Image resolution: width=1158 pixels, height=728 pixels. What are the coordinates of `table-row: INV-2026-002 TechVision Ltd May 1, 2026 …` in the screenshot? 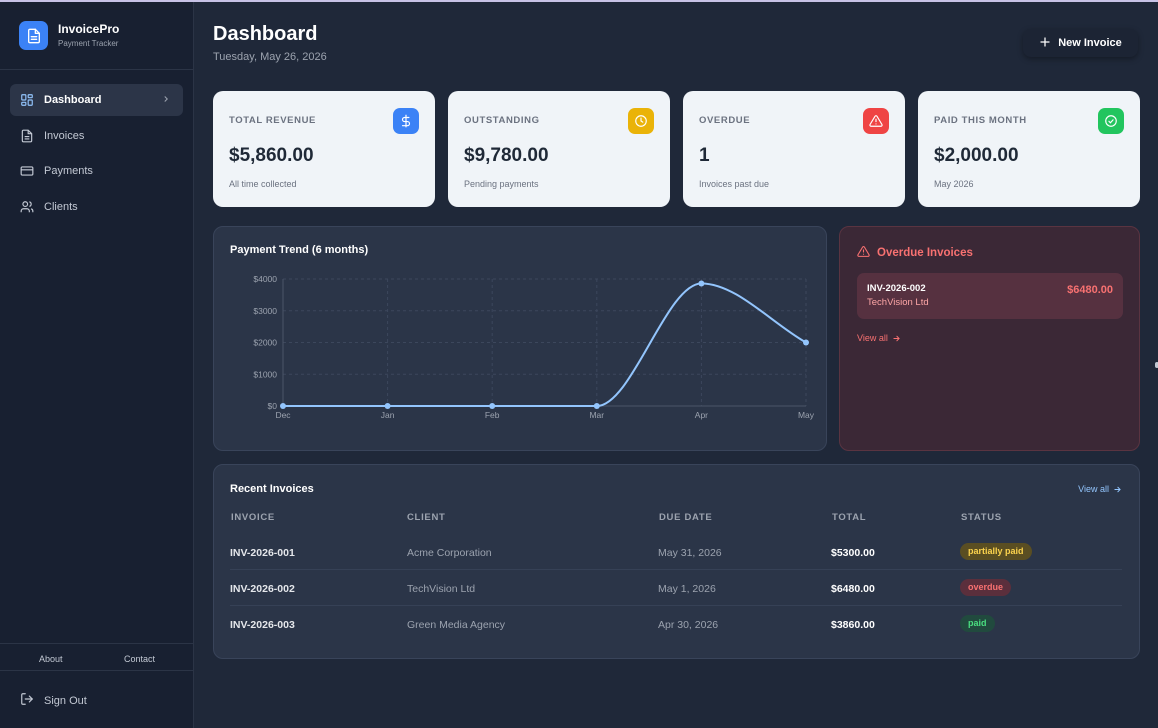 It's located at (676, 588).